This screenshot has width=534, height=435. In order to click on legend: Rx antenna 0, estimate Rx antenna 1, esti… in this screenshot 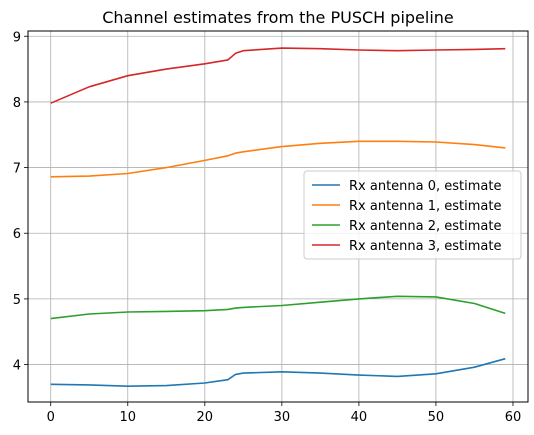, I will do `click(412, 215)`.